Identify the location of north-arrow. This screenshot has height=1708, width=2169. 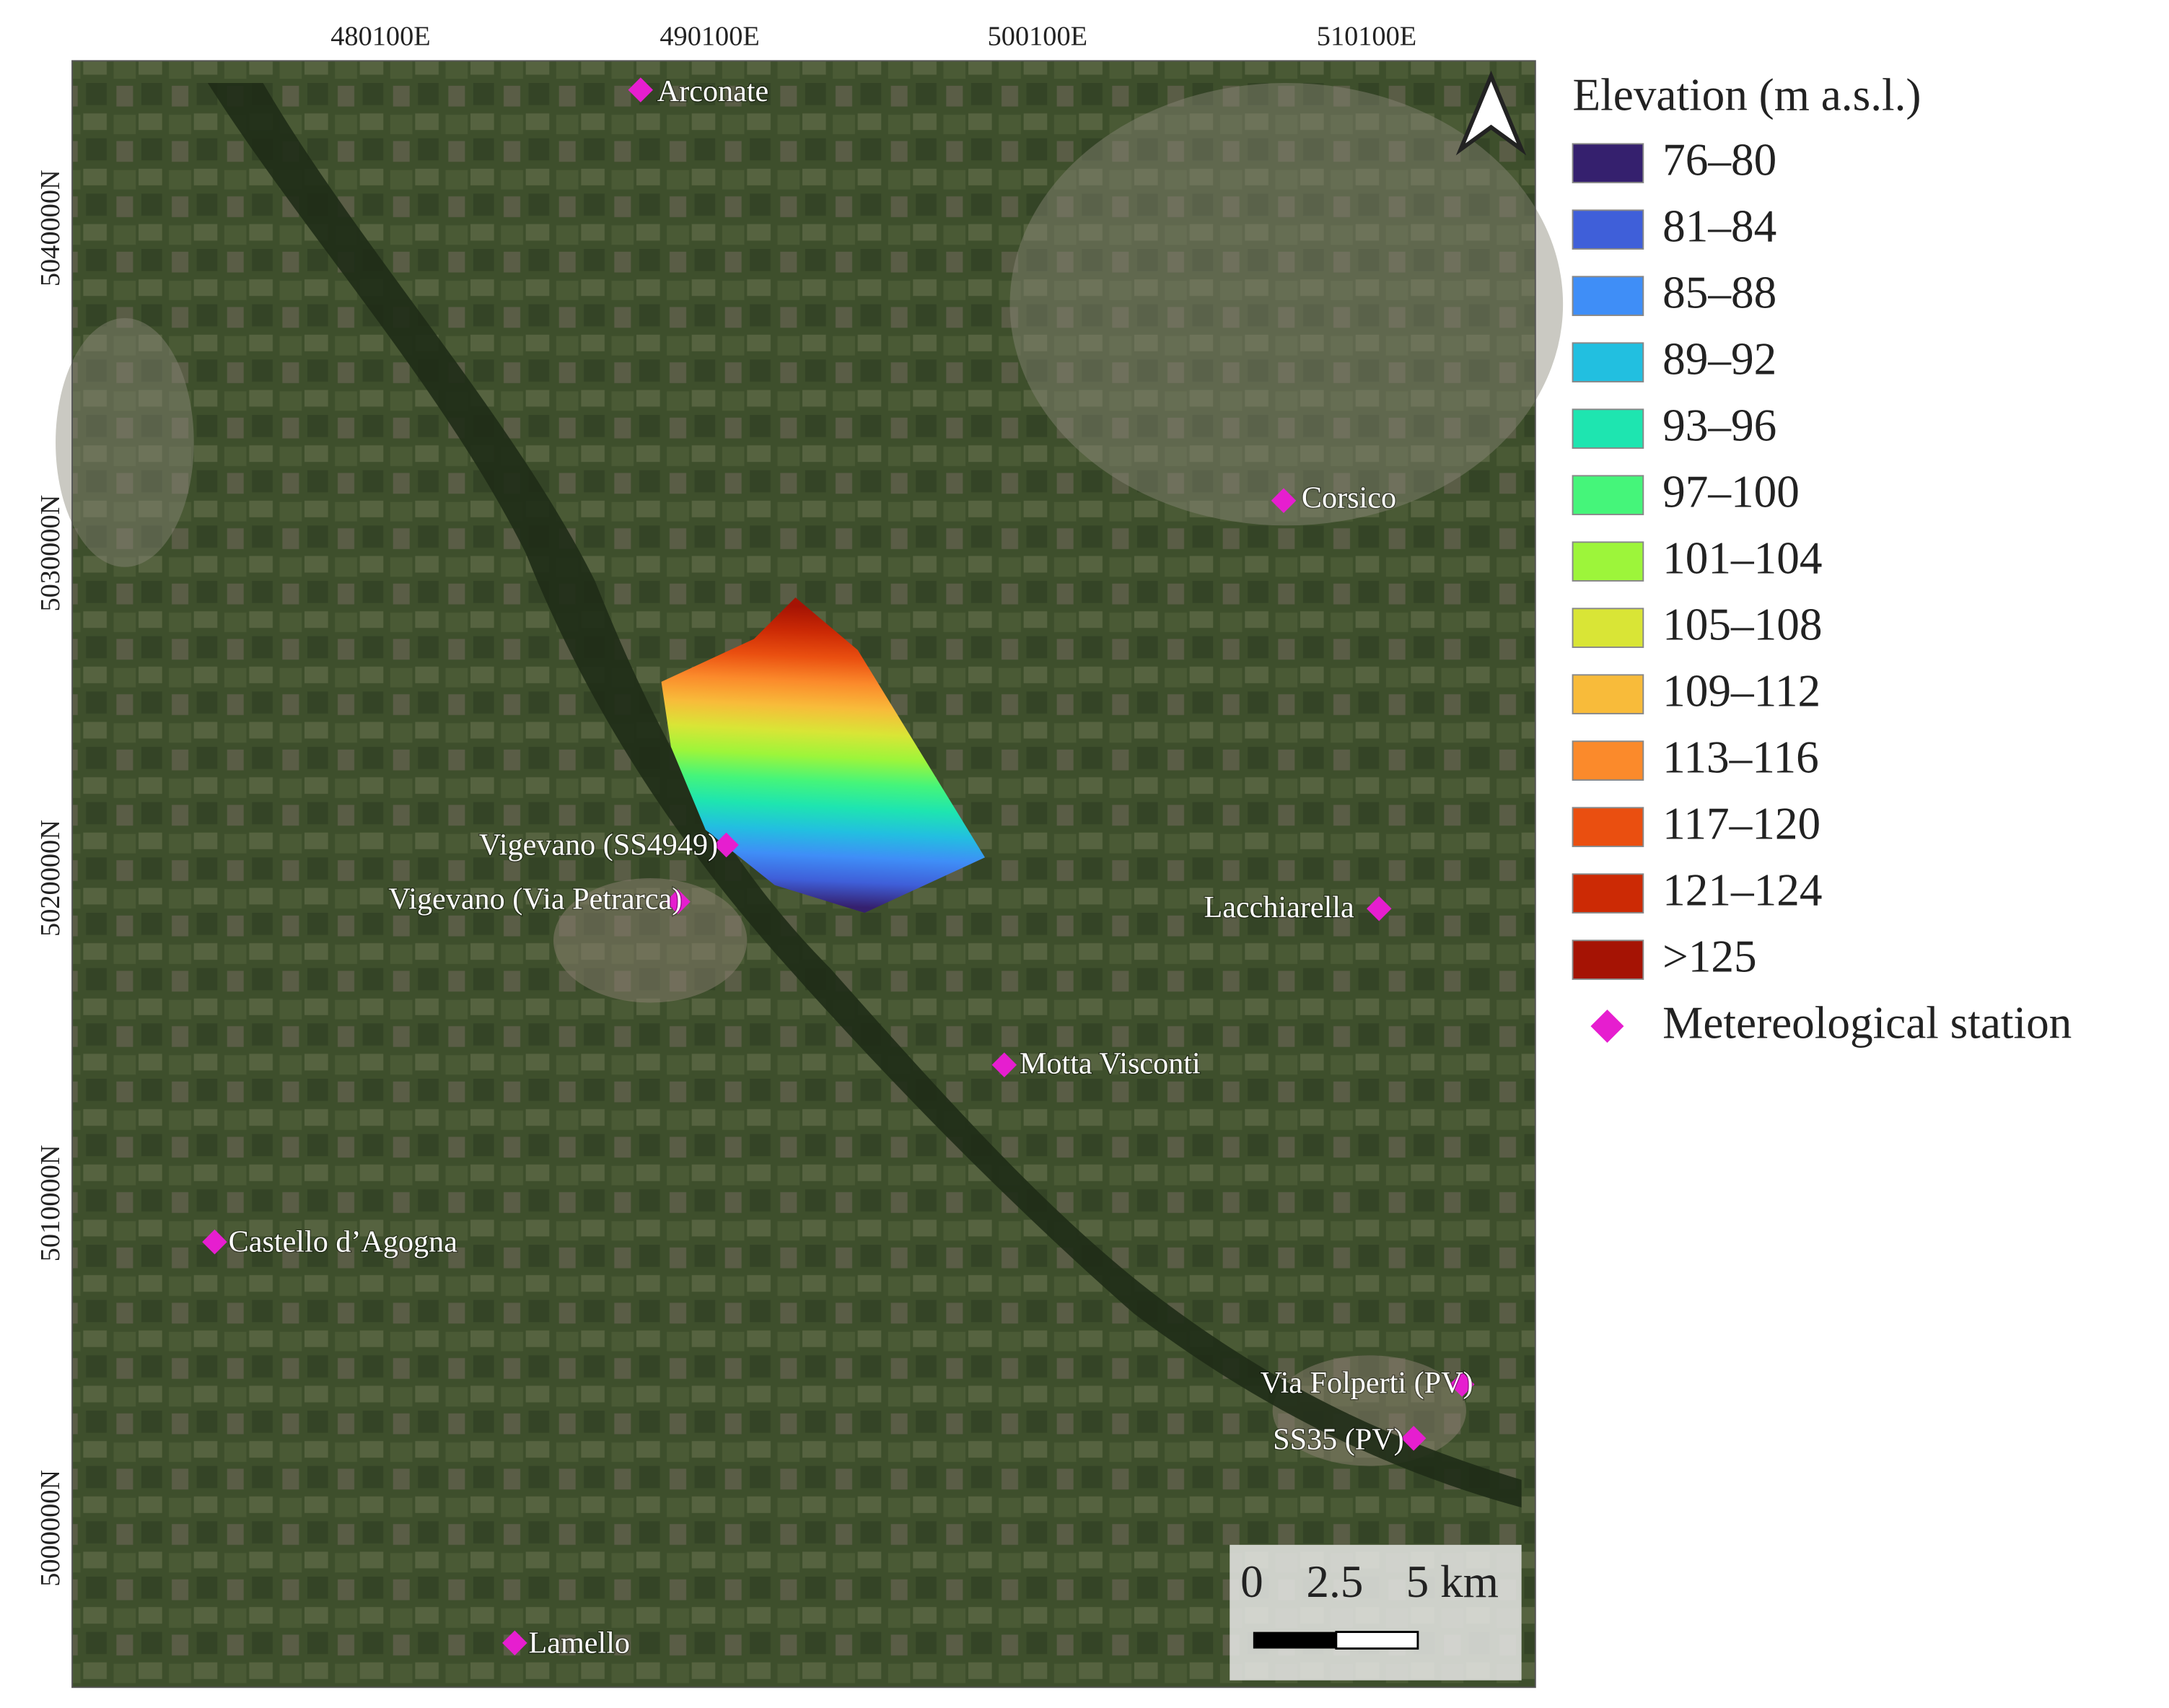
(1491, 113).